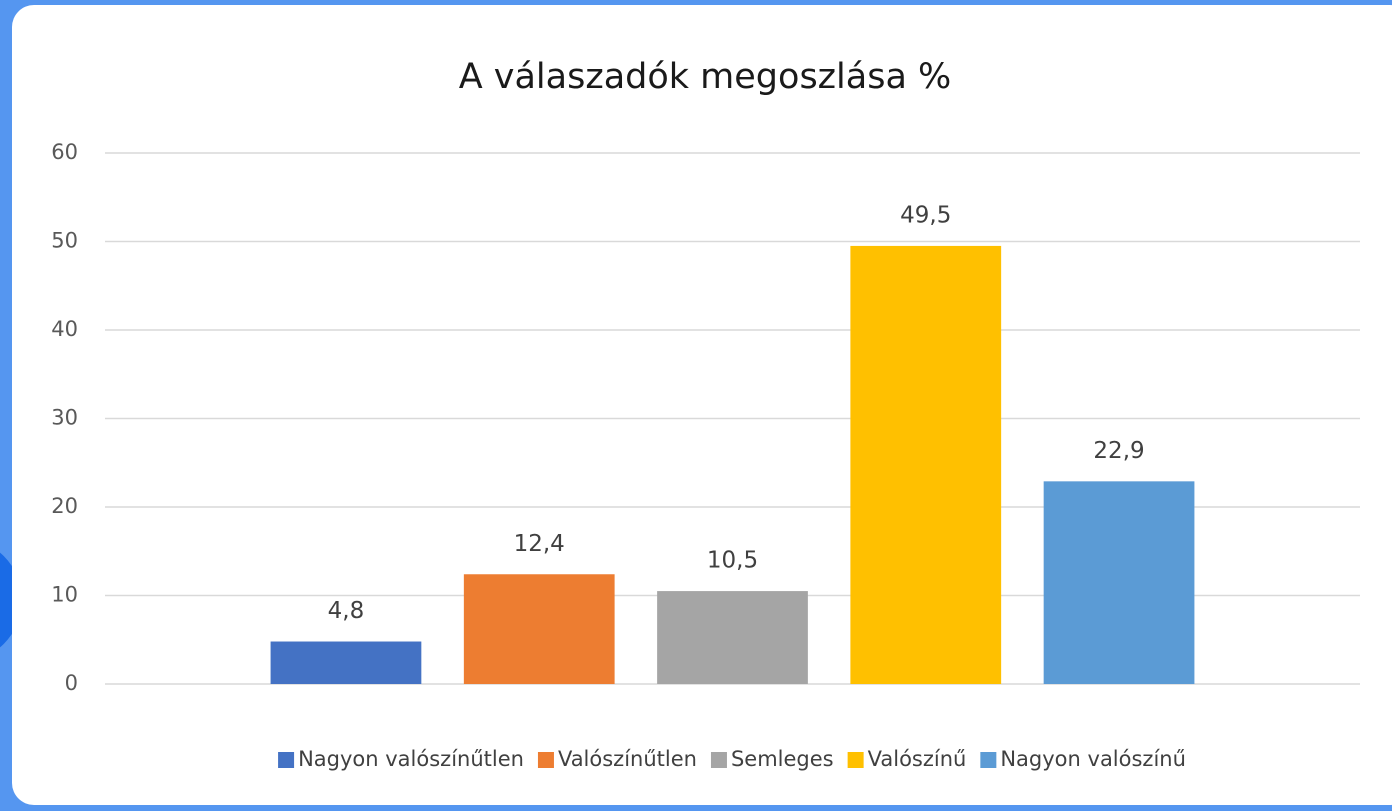 Image resolution: width=1392 pixels, height=811 pixels. I want to click on legend-label: Nagyon valószínűtlen, so click(411, 759).